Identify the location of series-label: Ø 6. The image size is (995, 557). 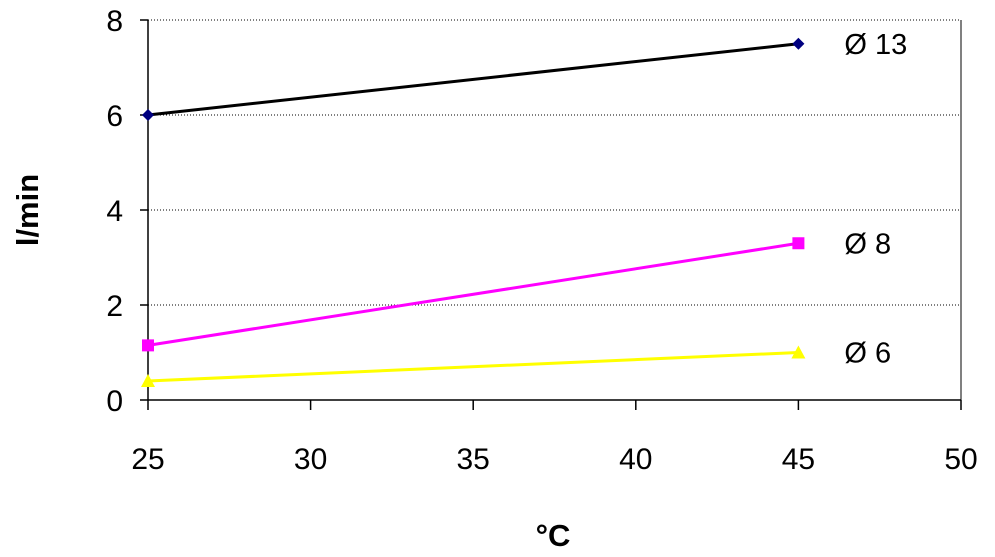
(867, 354).